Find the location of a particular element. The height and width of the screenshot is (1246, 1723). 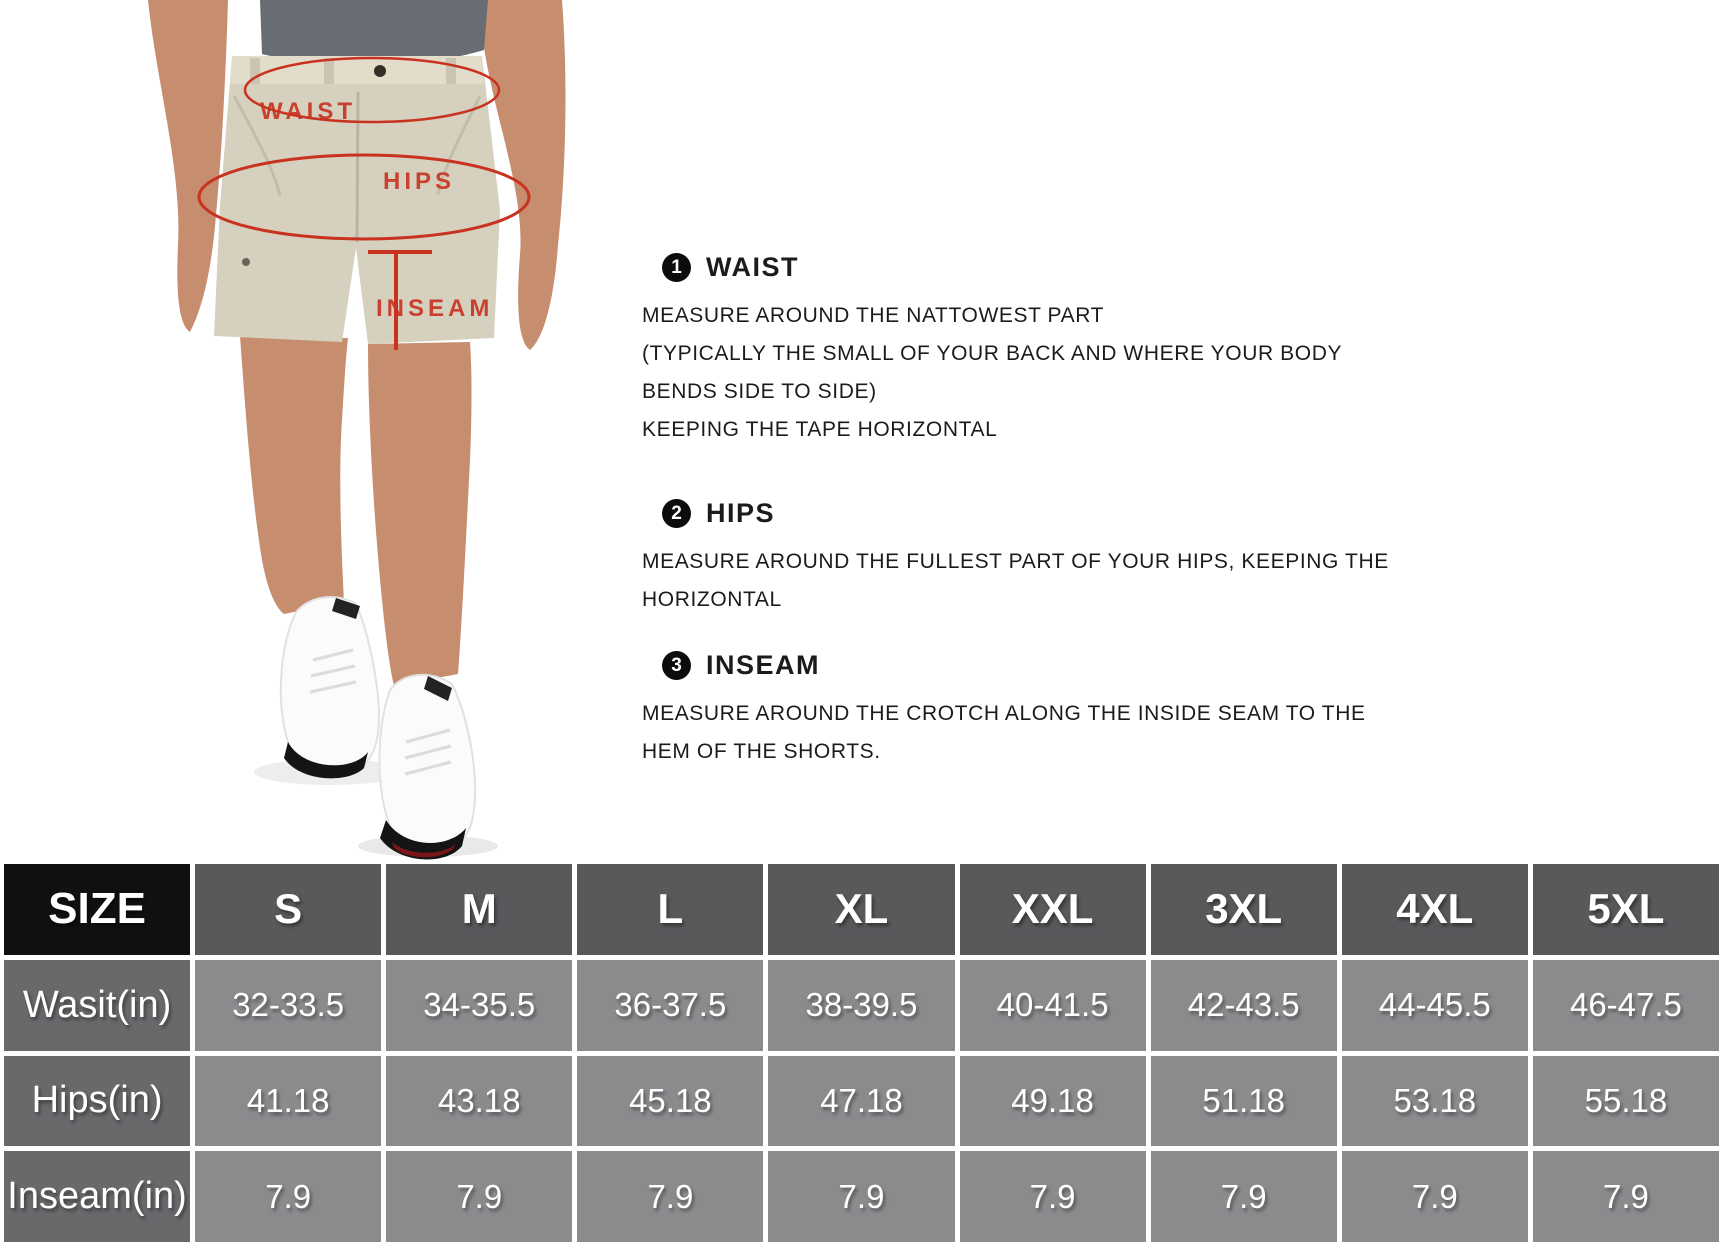

size-value-cell: 42-43.5 is located at coordinates (1243, 1005).